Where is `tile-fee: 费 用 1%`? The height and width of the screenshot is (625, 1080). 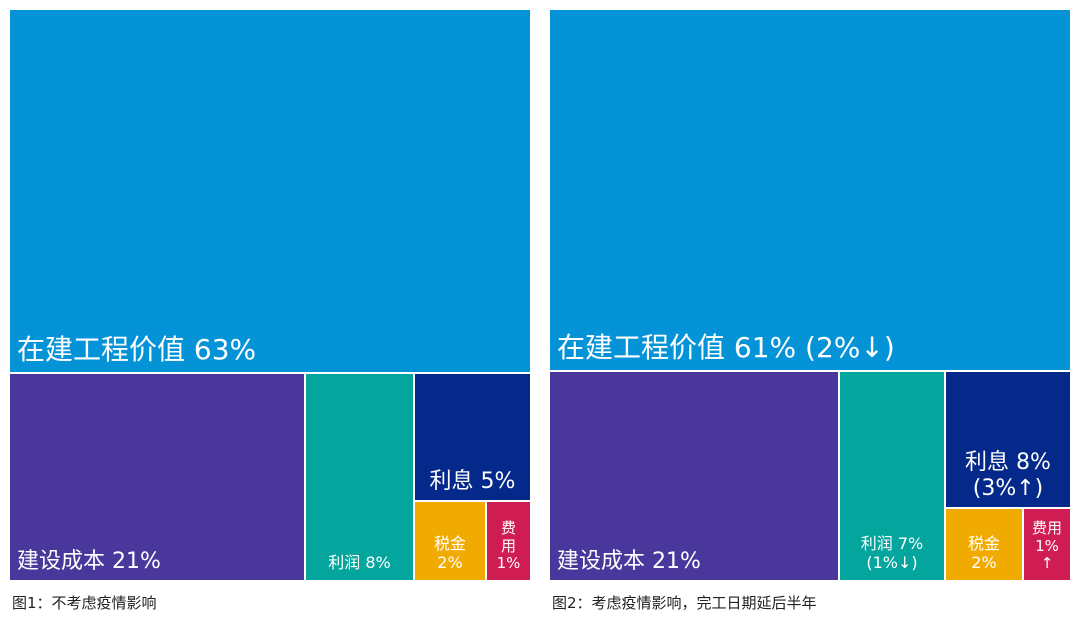 tile-fee: 费 用 1% is located at coordinates (508, 541).